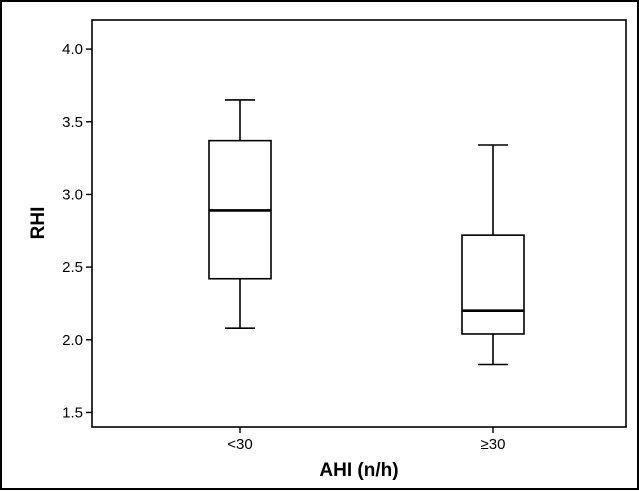 Image resolution: width=639 pixels, height=492 pixels. What do you see at coordinates (72, 194) in the screenshot?
I see `y-tick-label: 3.0` at bounding box center [72, 194].